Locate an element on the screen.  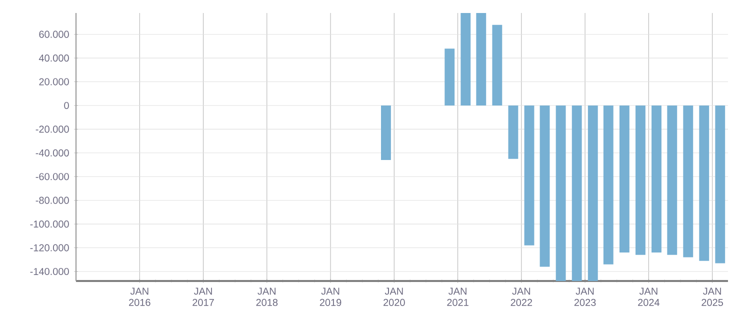
y-tick-label: 60.000 is located at coordinates (54, 34).